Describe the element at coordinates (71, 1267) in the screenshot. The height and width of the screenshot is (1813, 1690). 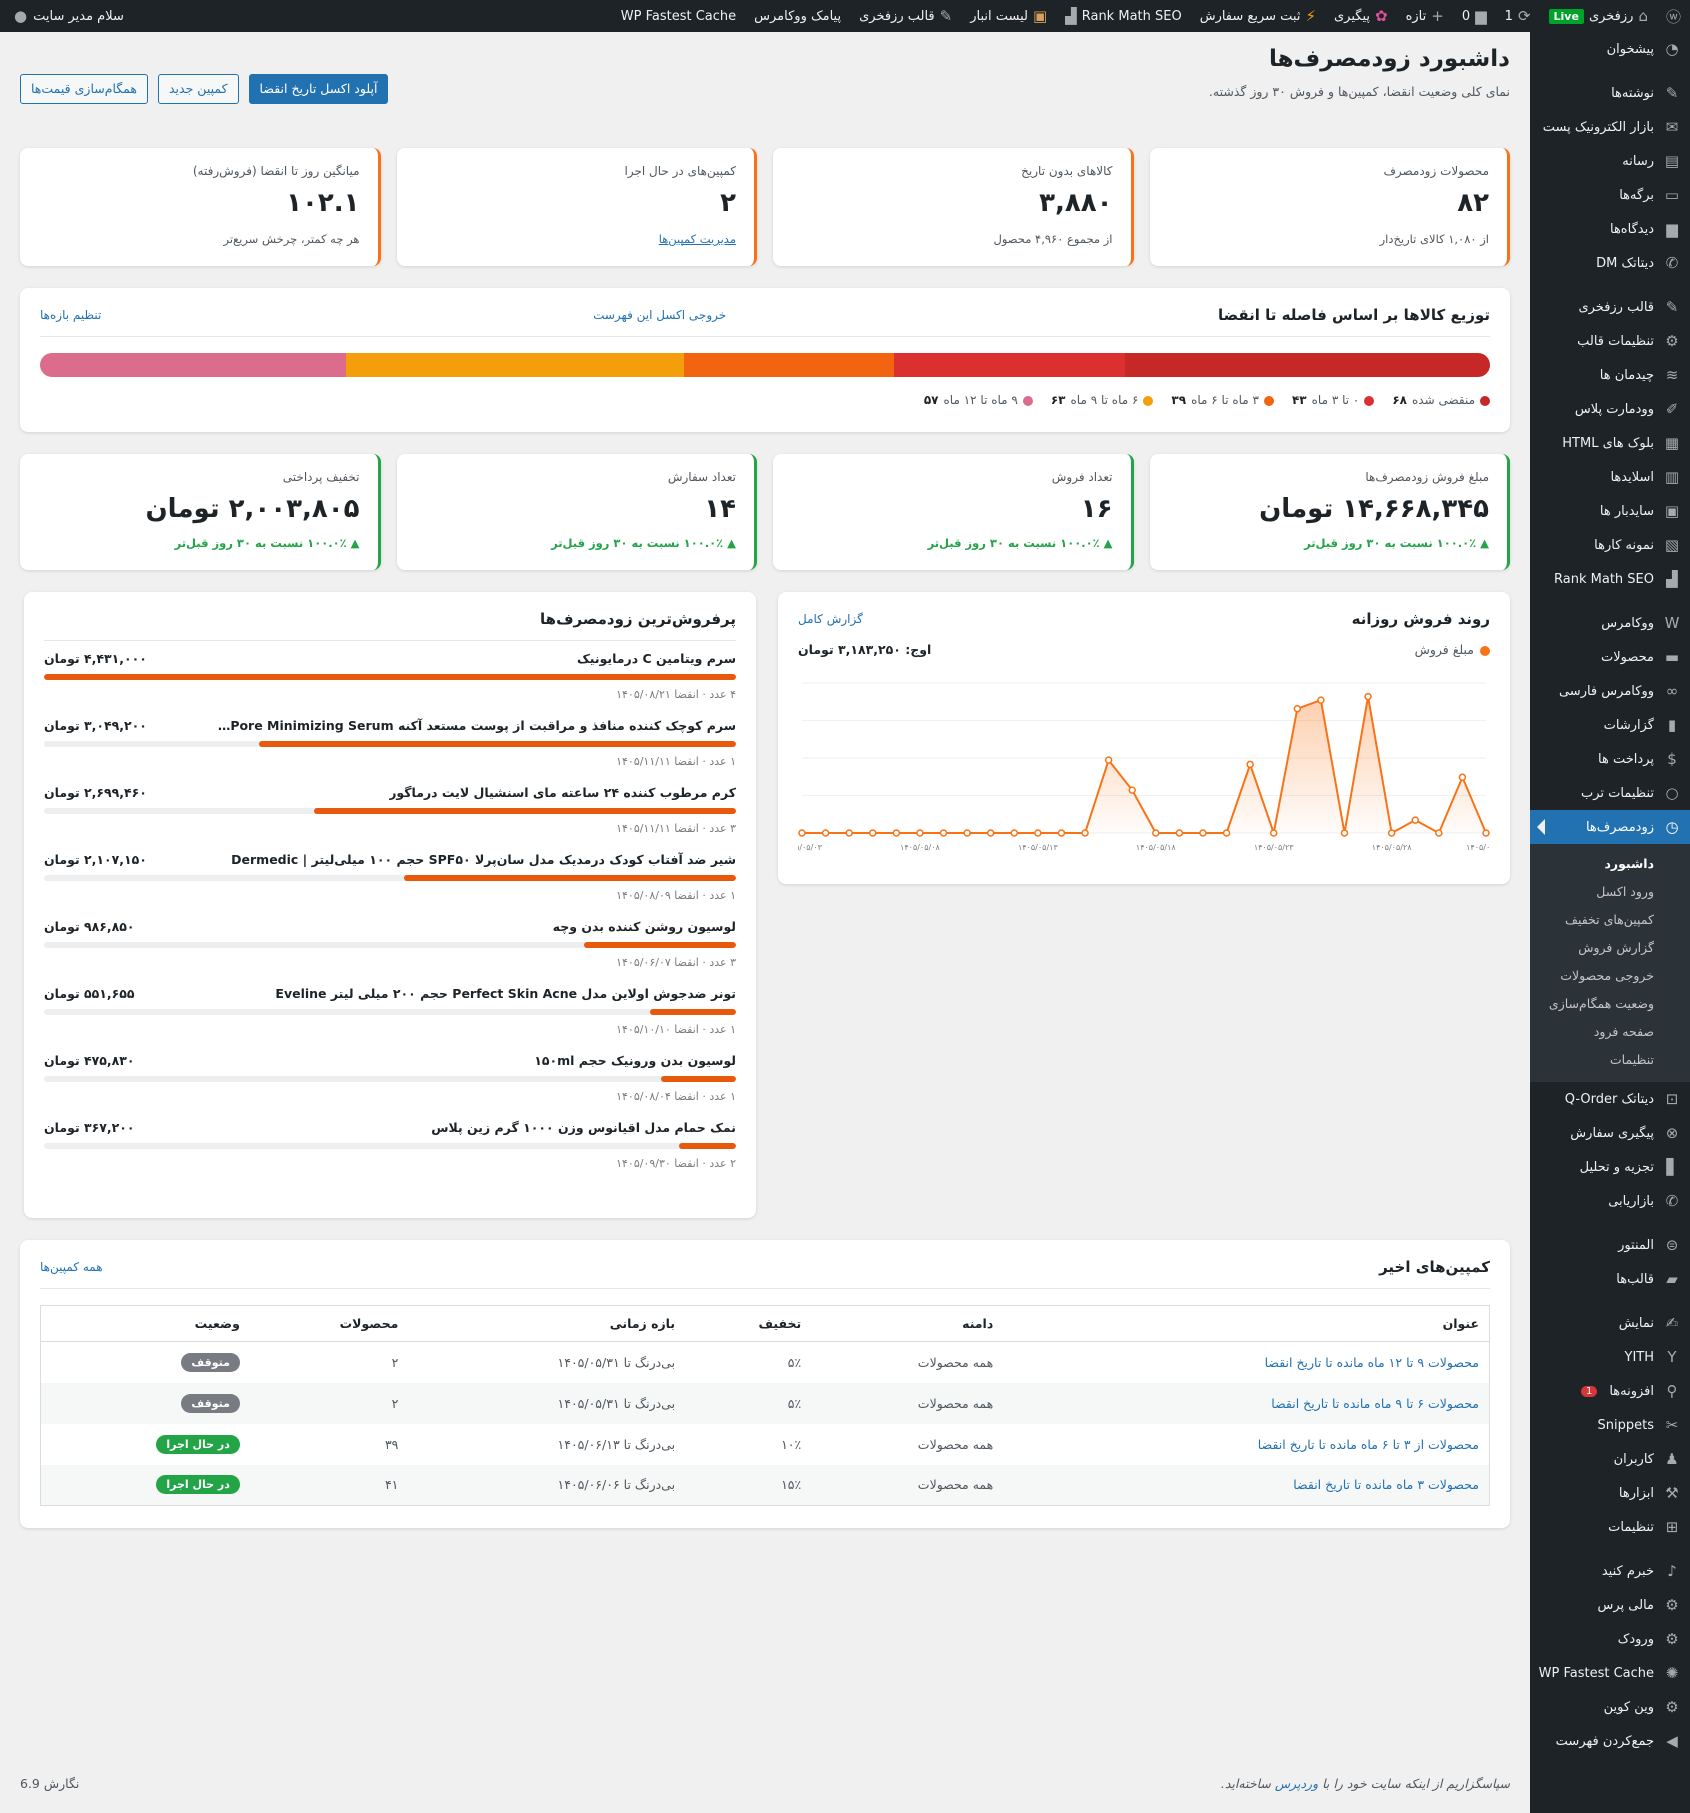
I see `all-campaigns-link: همه کمپین‌ها` at that location.